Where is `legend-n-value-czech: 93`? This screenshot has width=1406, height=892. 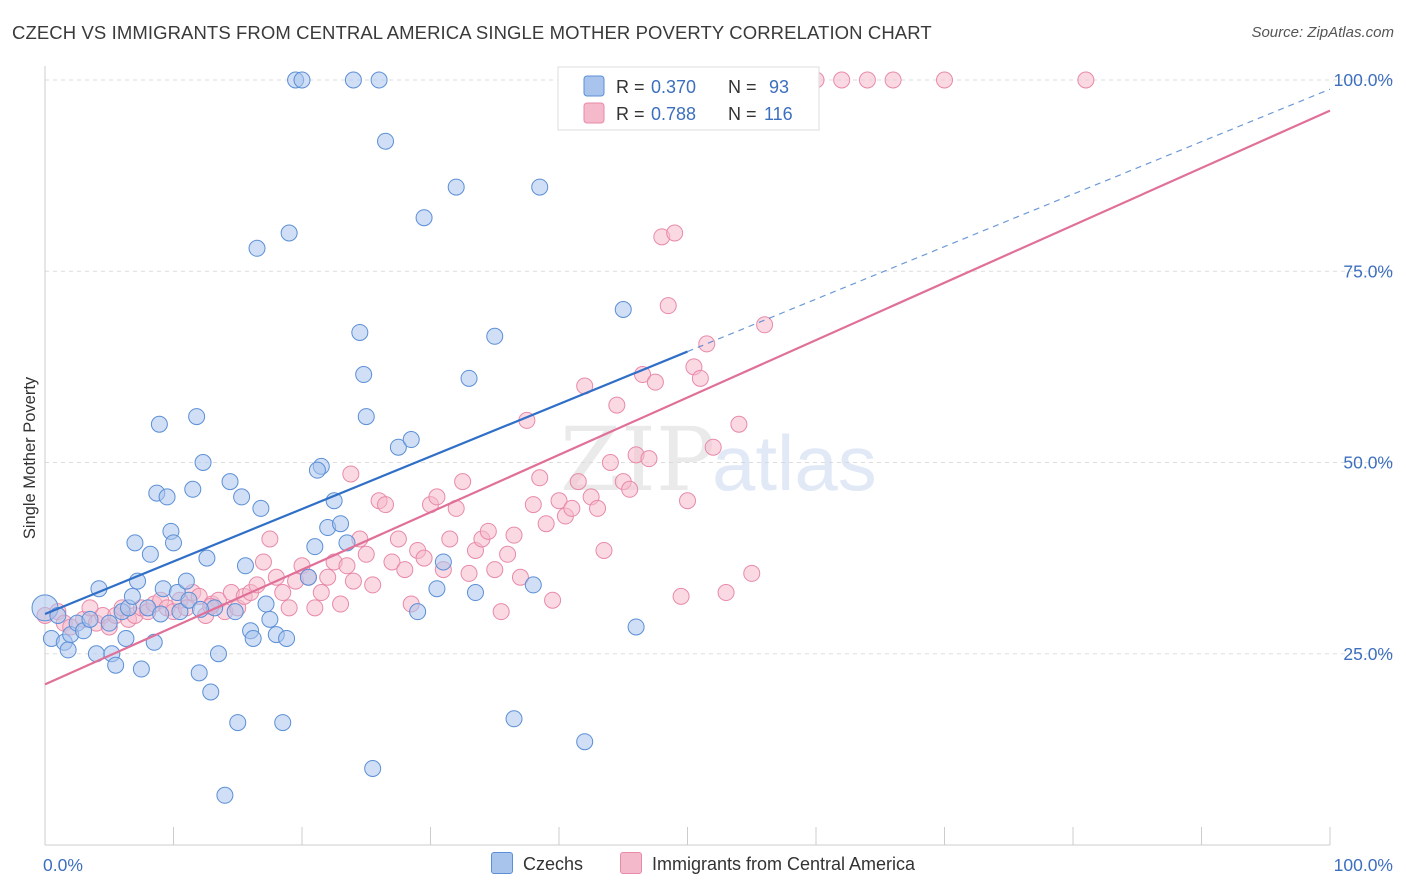 legend-n-value-czech: 93 is located at coordinates (779, 87).